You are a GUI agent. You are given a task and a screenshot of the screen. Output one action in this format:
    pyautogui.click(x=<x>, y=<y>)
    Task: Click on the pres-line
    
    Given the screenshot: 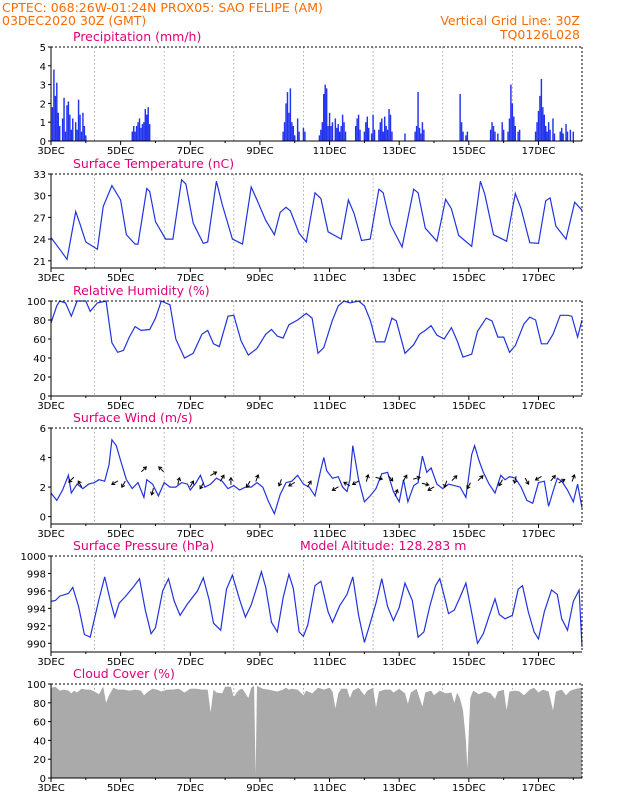 What is the action you would take?
    pyautogui.click(x=316, y=608)
    